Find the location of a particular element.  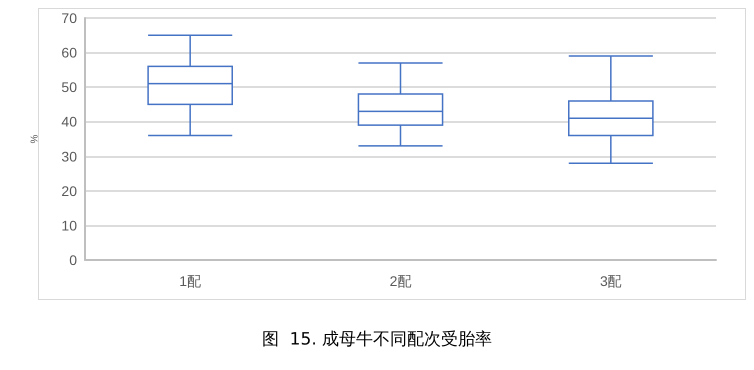

x-tick-label: 3配 is located at coordinates (611, 281).